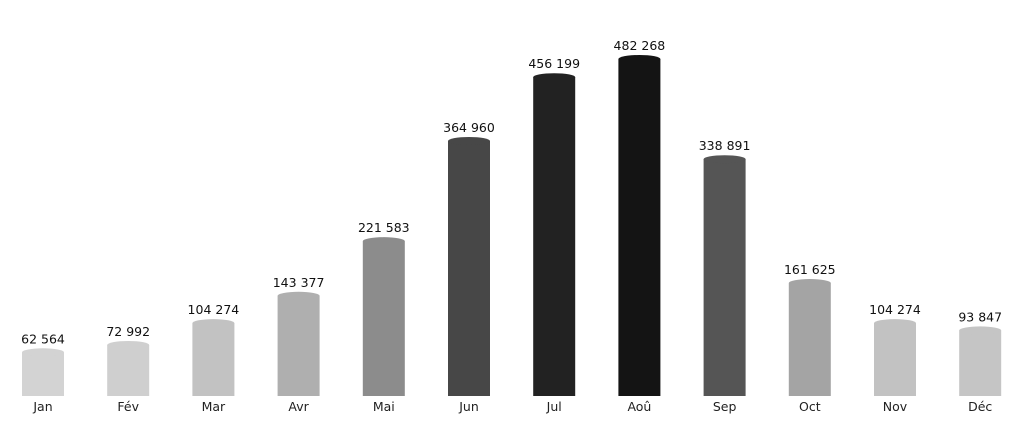 This screenshot has height=422, width=1024. What do you see at coordinates (43, 338) in the screenshot?
I see `data-label: 62 564` at bounding box center [43, 338].